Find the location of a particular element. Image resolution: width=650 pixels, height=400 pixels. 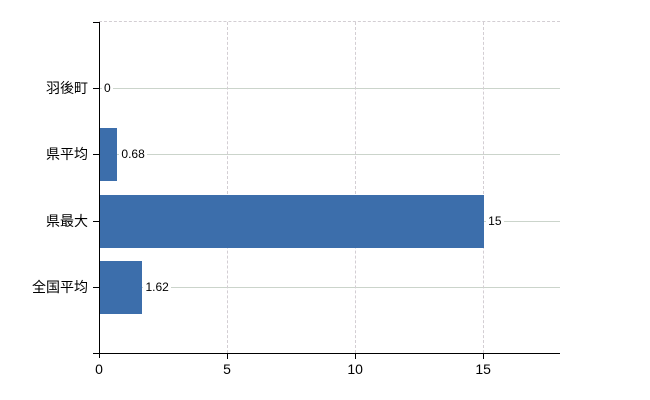

x-tick-label: 10 is located at coordinates (355, 369).